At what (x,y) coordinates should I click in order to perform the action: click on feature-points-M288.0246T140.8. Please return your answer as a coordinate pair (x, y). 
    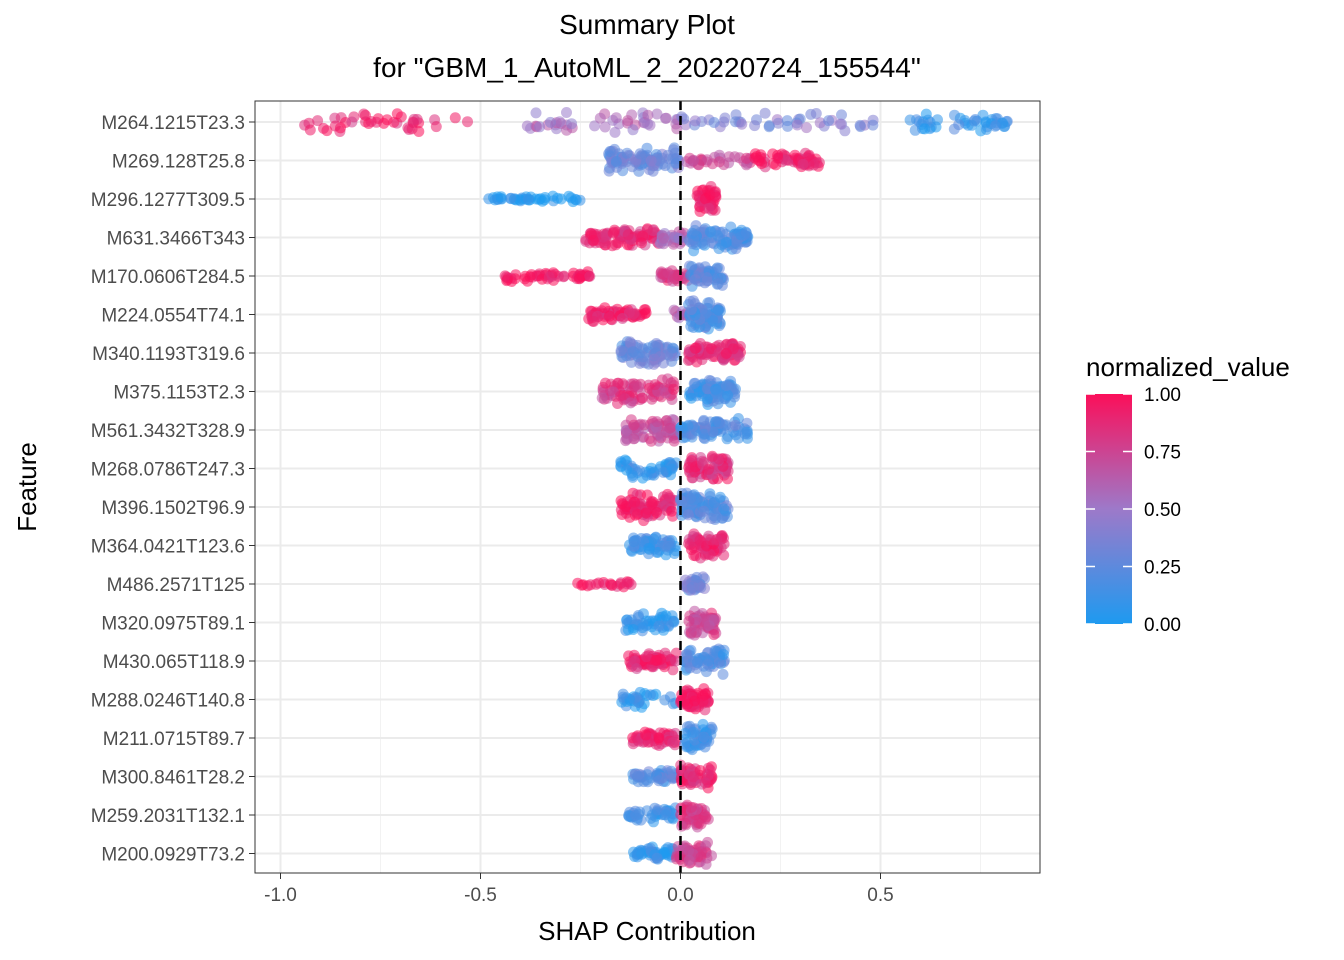
    Looking at the image, I should click on (665, 699).